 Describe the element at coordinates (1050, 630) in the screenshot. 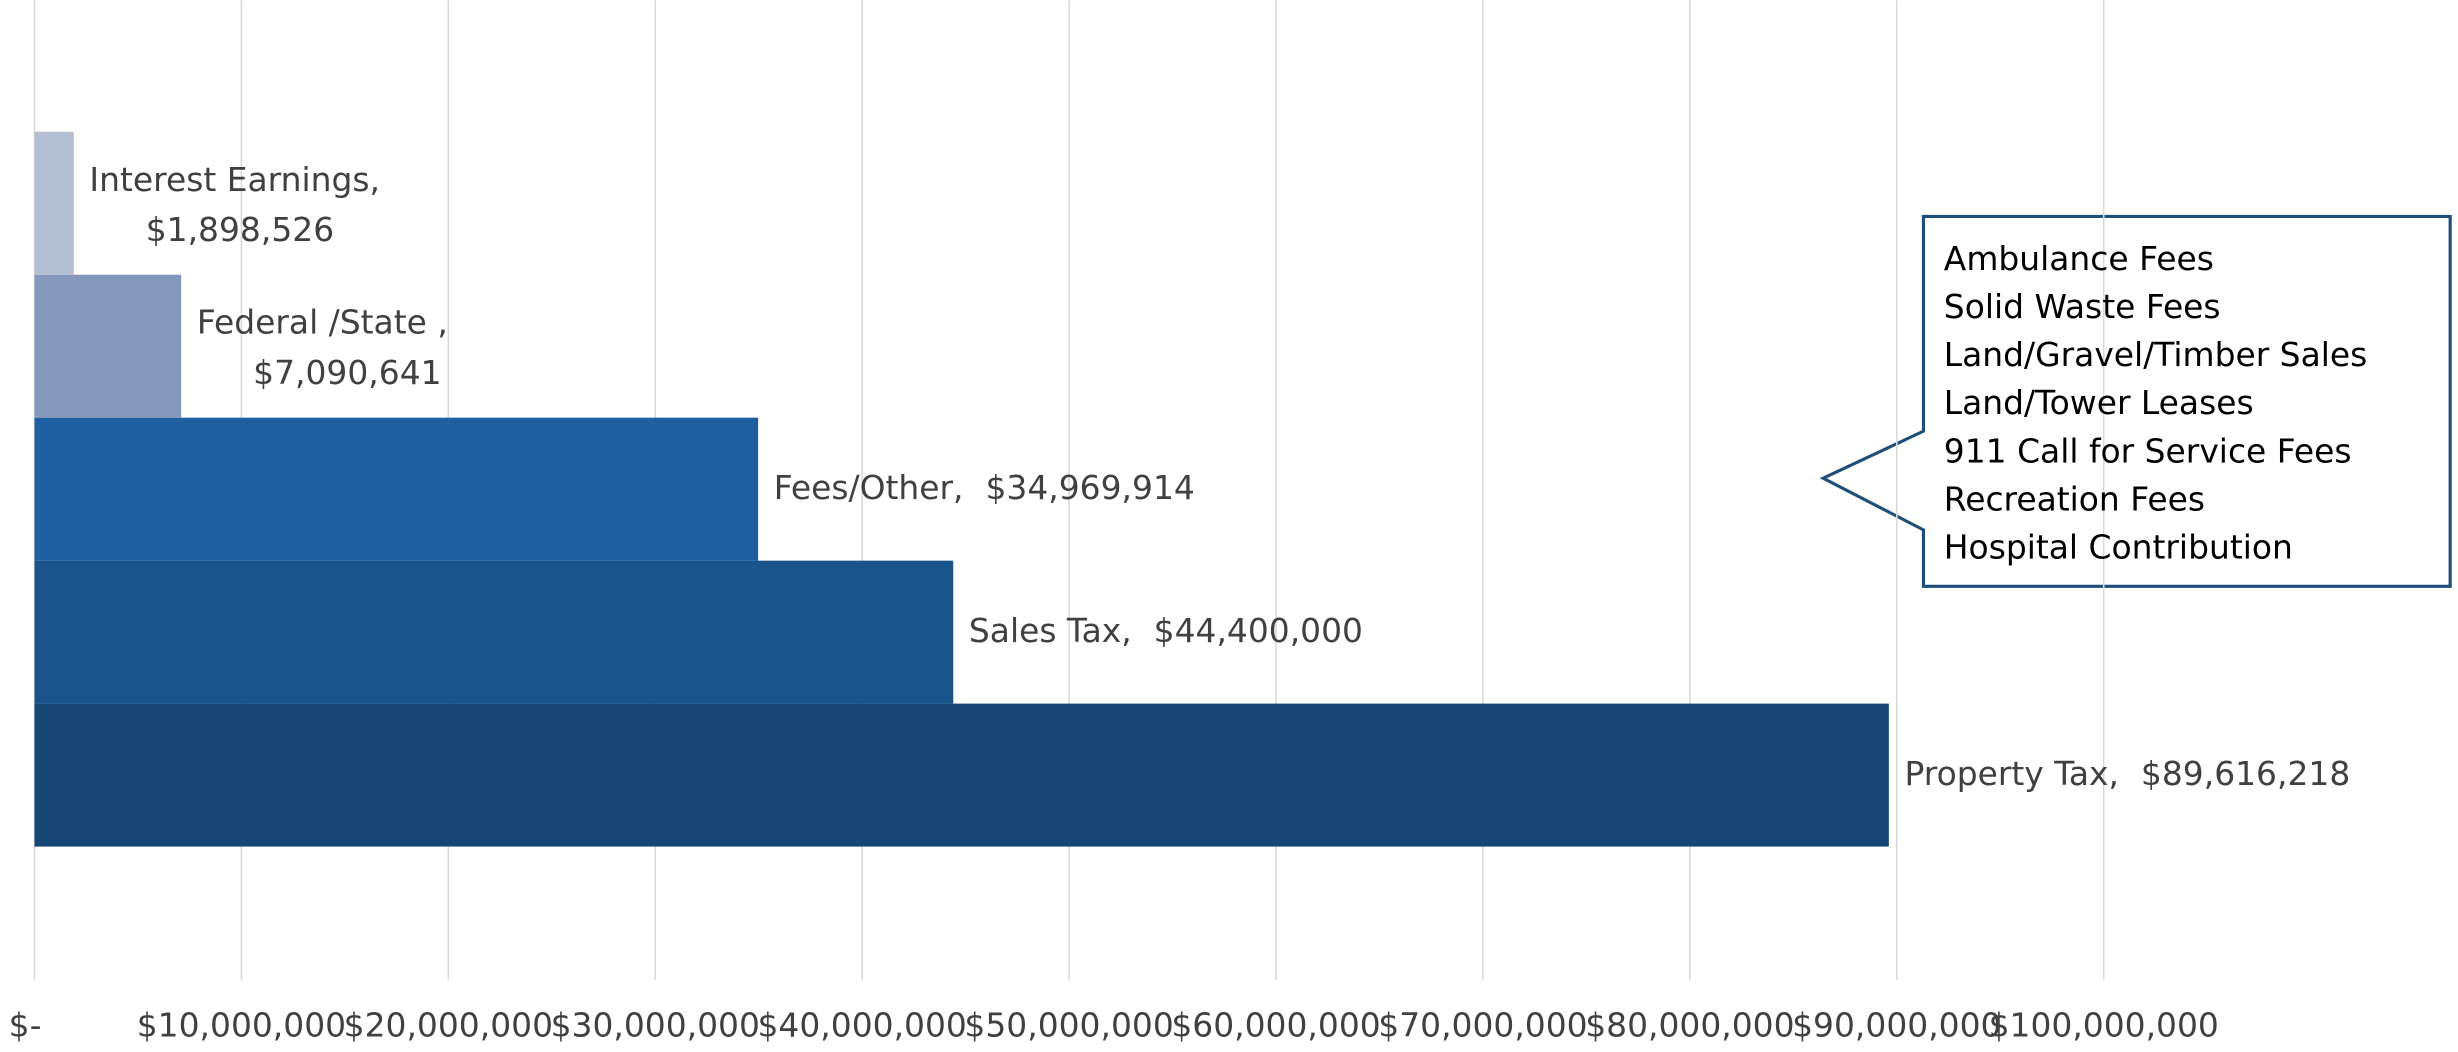

I see `data-label-category: Sales Tax,` at that location.